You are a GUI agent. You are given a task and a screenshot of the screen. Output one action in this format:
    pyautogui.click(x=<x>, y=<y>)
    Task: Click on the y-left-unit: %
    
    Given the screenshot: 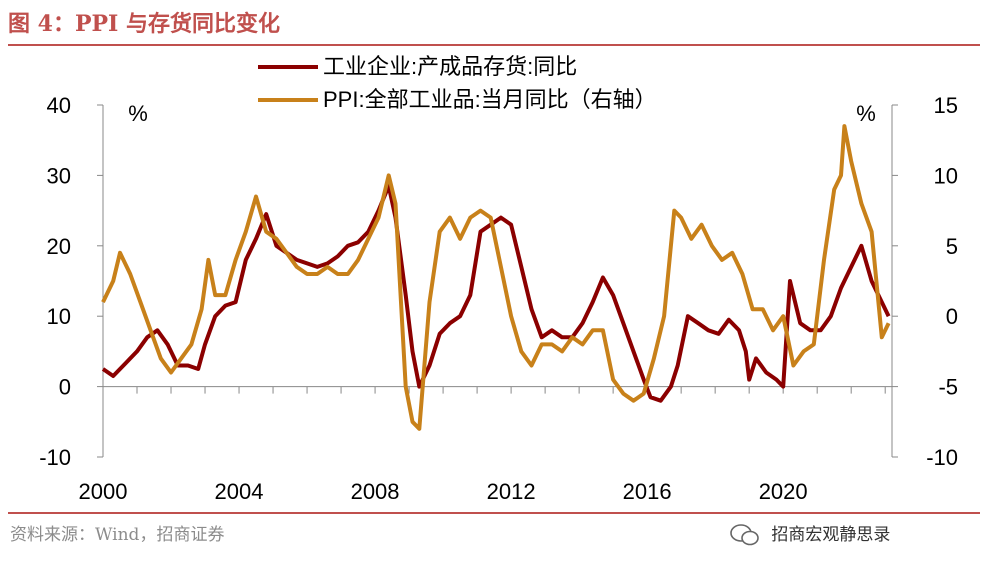 What is the action you would take?
    pyautogui.click(x=138, y=113)
    